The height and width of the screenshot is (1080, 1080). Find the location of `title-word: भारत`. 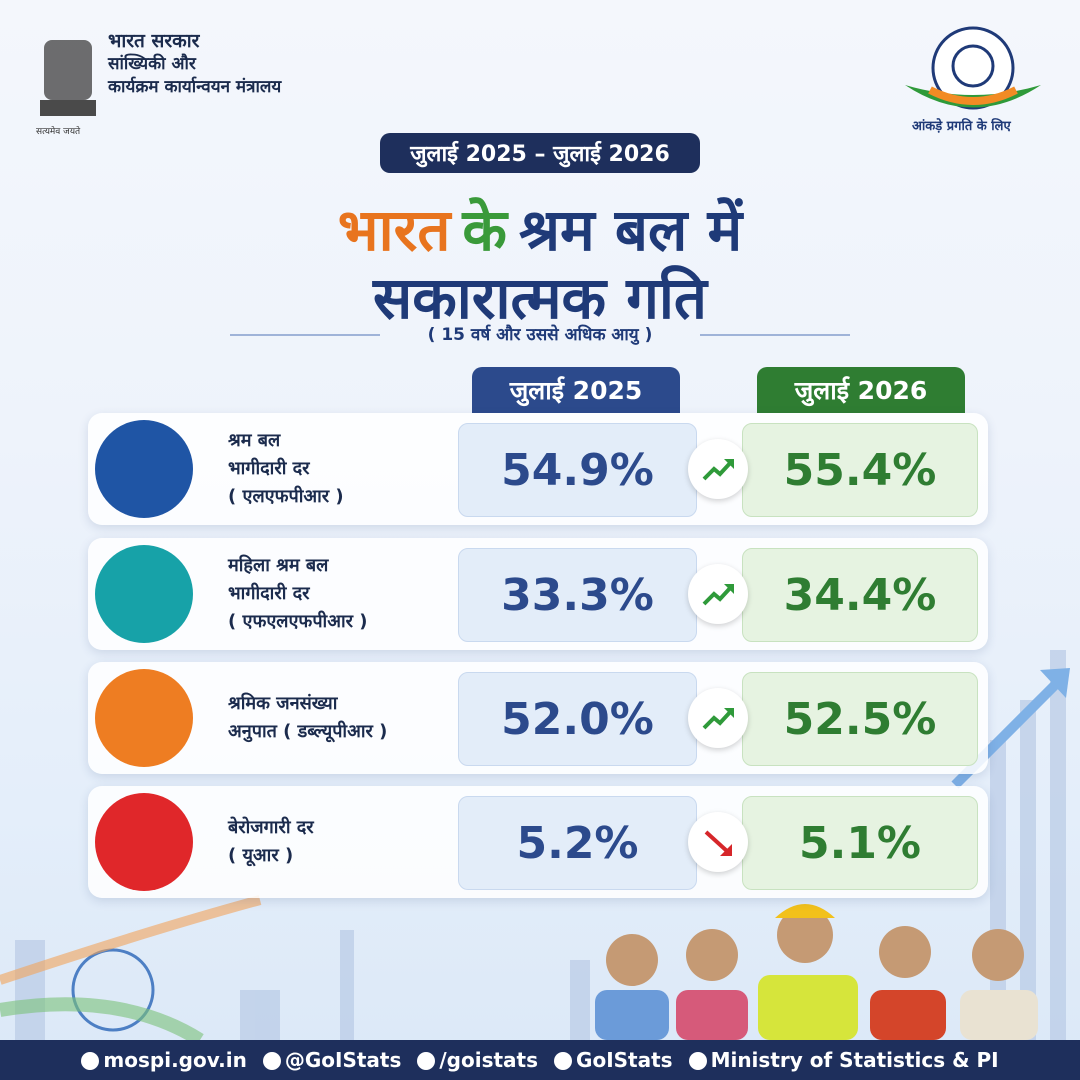

title-word: भारत is located at coordinates (394, 230).